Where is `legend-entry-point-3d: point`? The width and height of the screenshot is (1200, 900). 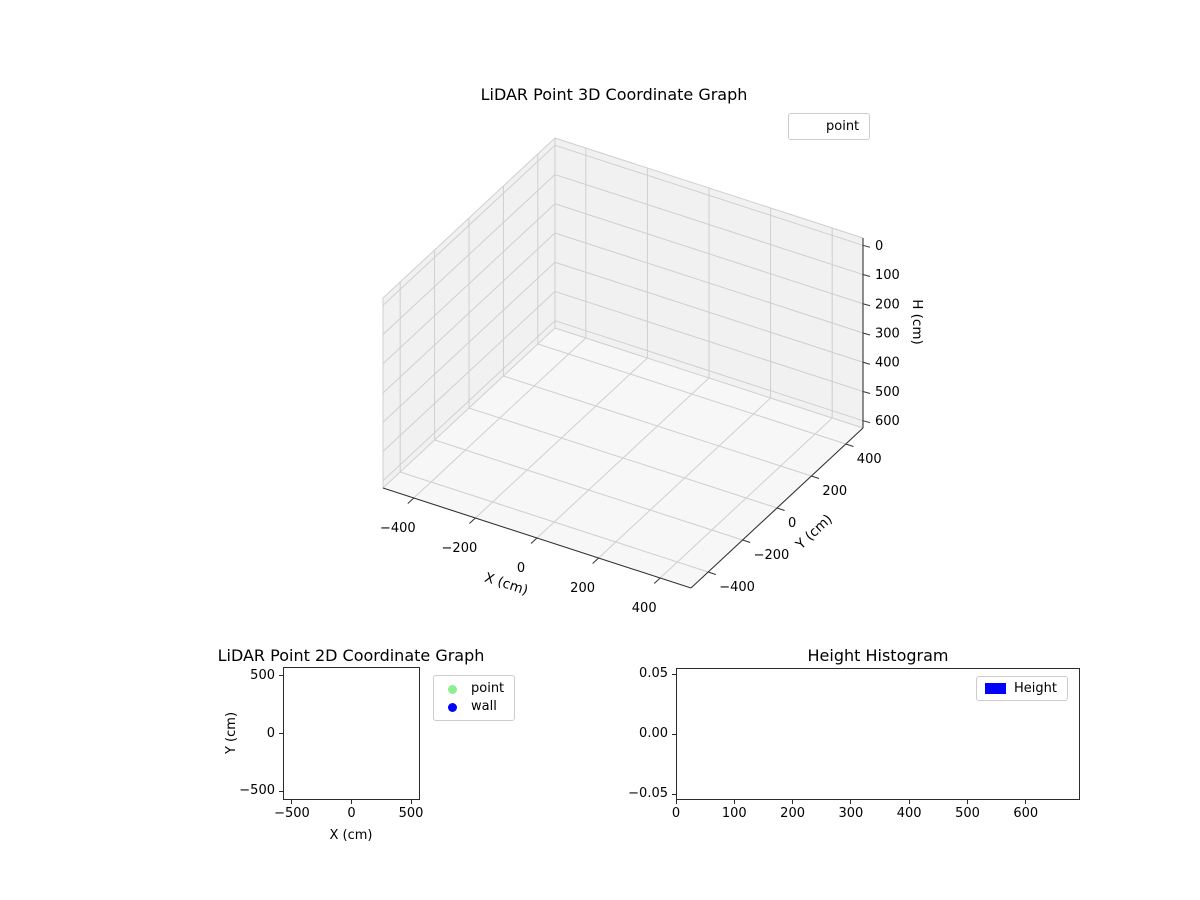
legend-entry-point-3d: point is located at coordinates (827, 127).